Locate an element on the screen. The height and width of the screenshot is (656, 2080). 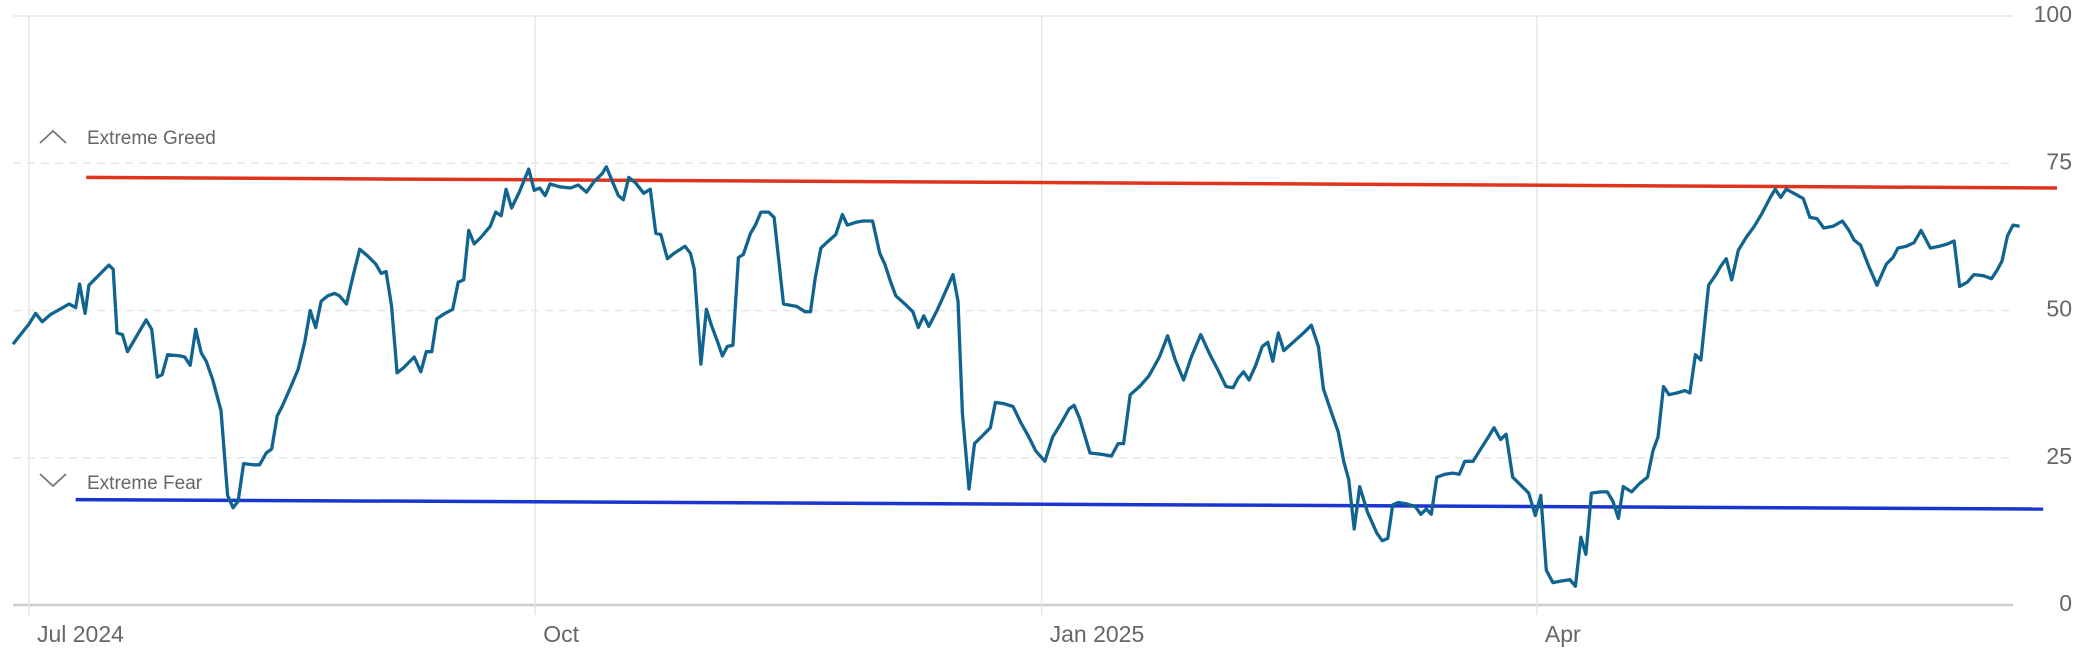
x-tick-label: Jul 2024 is located at coordinates (80, 634).